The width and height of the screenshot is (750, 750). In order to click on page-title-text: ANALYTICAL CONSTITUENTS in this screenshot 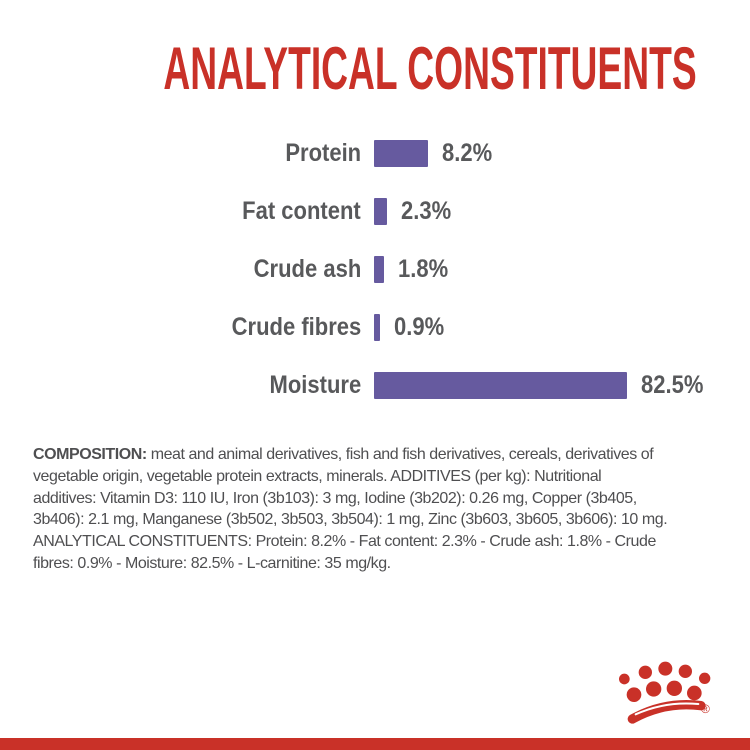, I will do `click(430, 68)`.